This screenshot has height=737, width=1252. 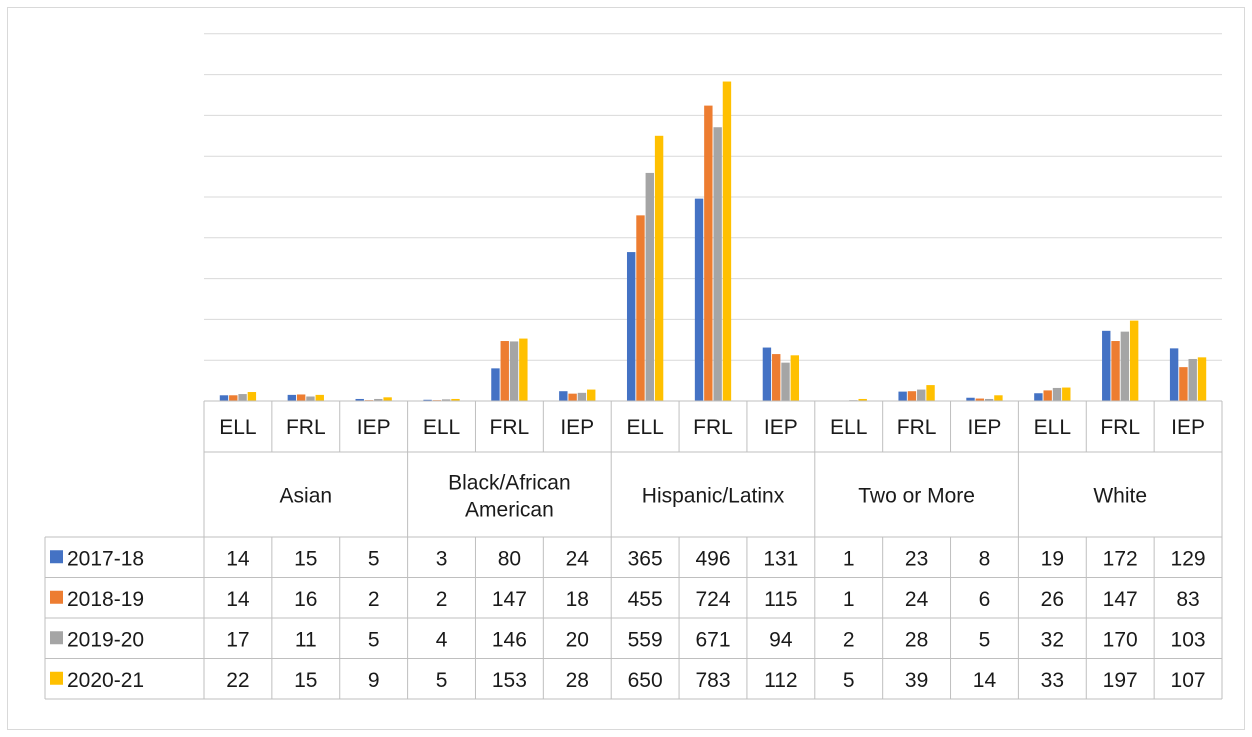 I want to click on data-table-value: 103, so click(x=1188, y=639).